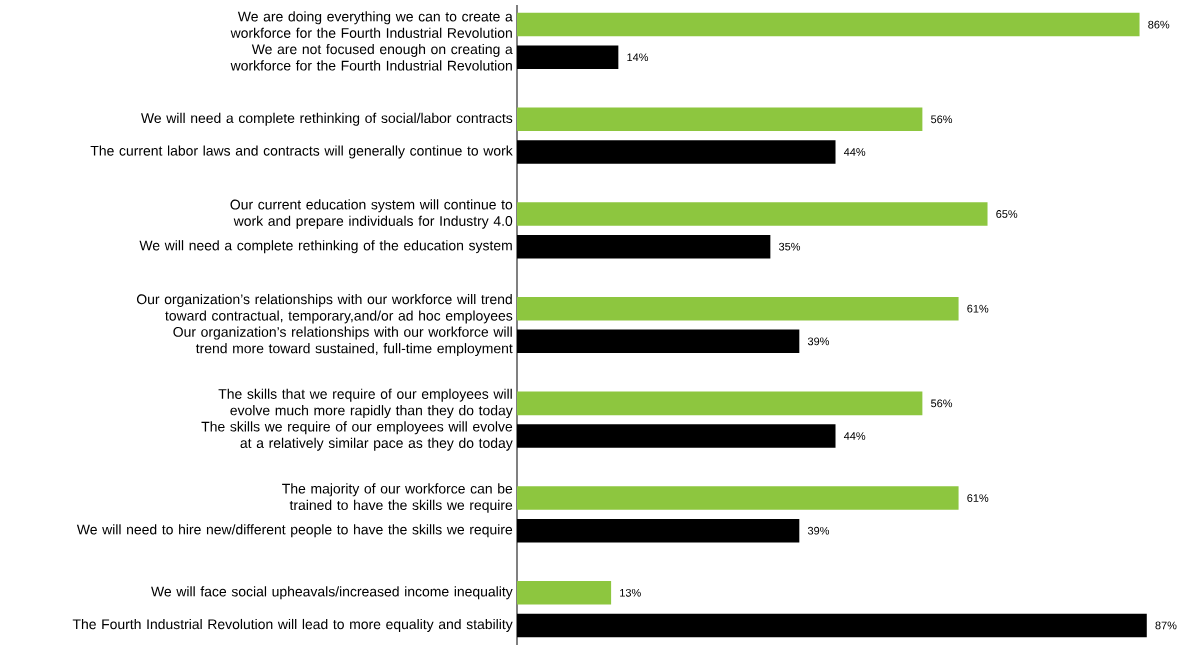 This screenshot has height=653, width=1194. I want to click on y-tick-label: Our organization’s relationships with our workforce will trend more toward sustained, full-time employment, so click(343, 341).